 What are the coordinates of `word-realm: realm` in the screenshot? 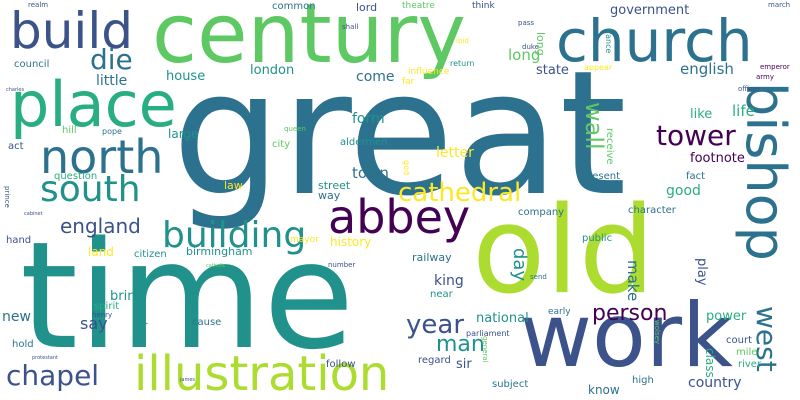 It's located at (38, 5).